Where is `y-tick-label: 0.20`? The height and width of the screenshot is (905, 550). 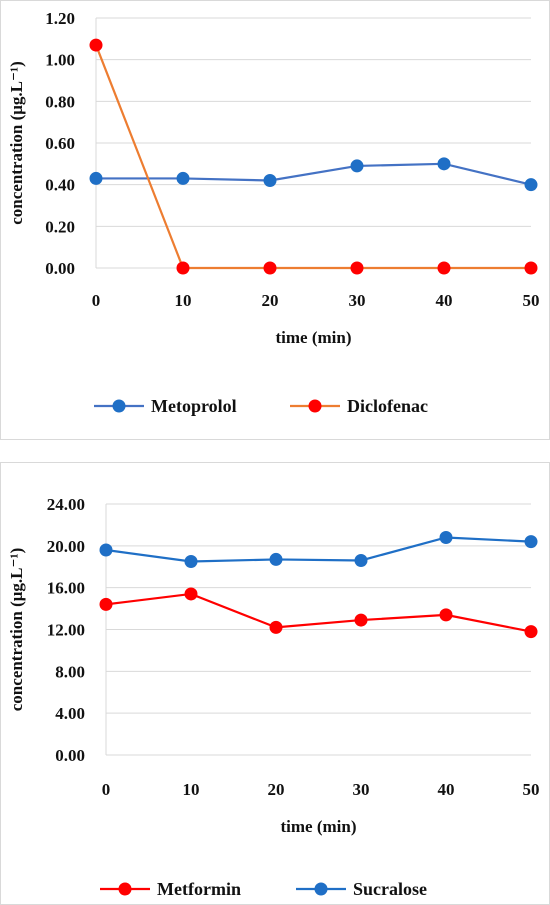 y-tick-label: 0.20 is located at coordinates (60, 226).